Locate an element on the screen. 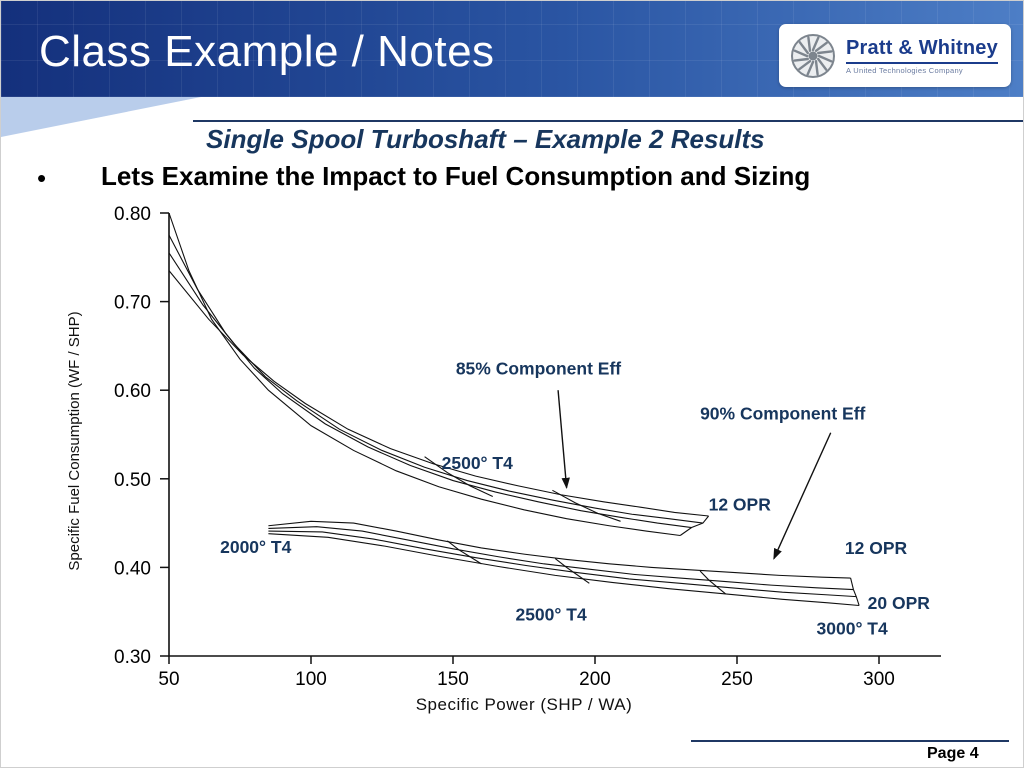  y-tick-label: 0.50 is located at coordinates (132, 480).